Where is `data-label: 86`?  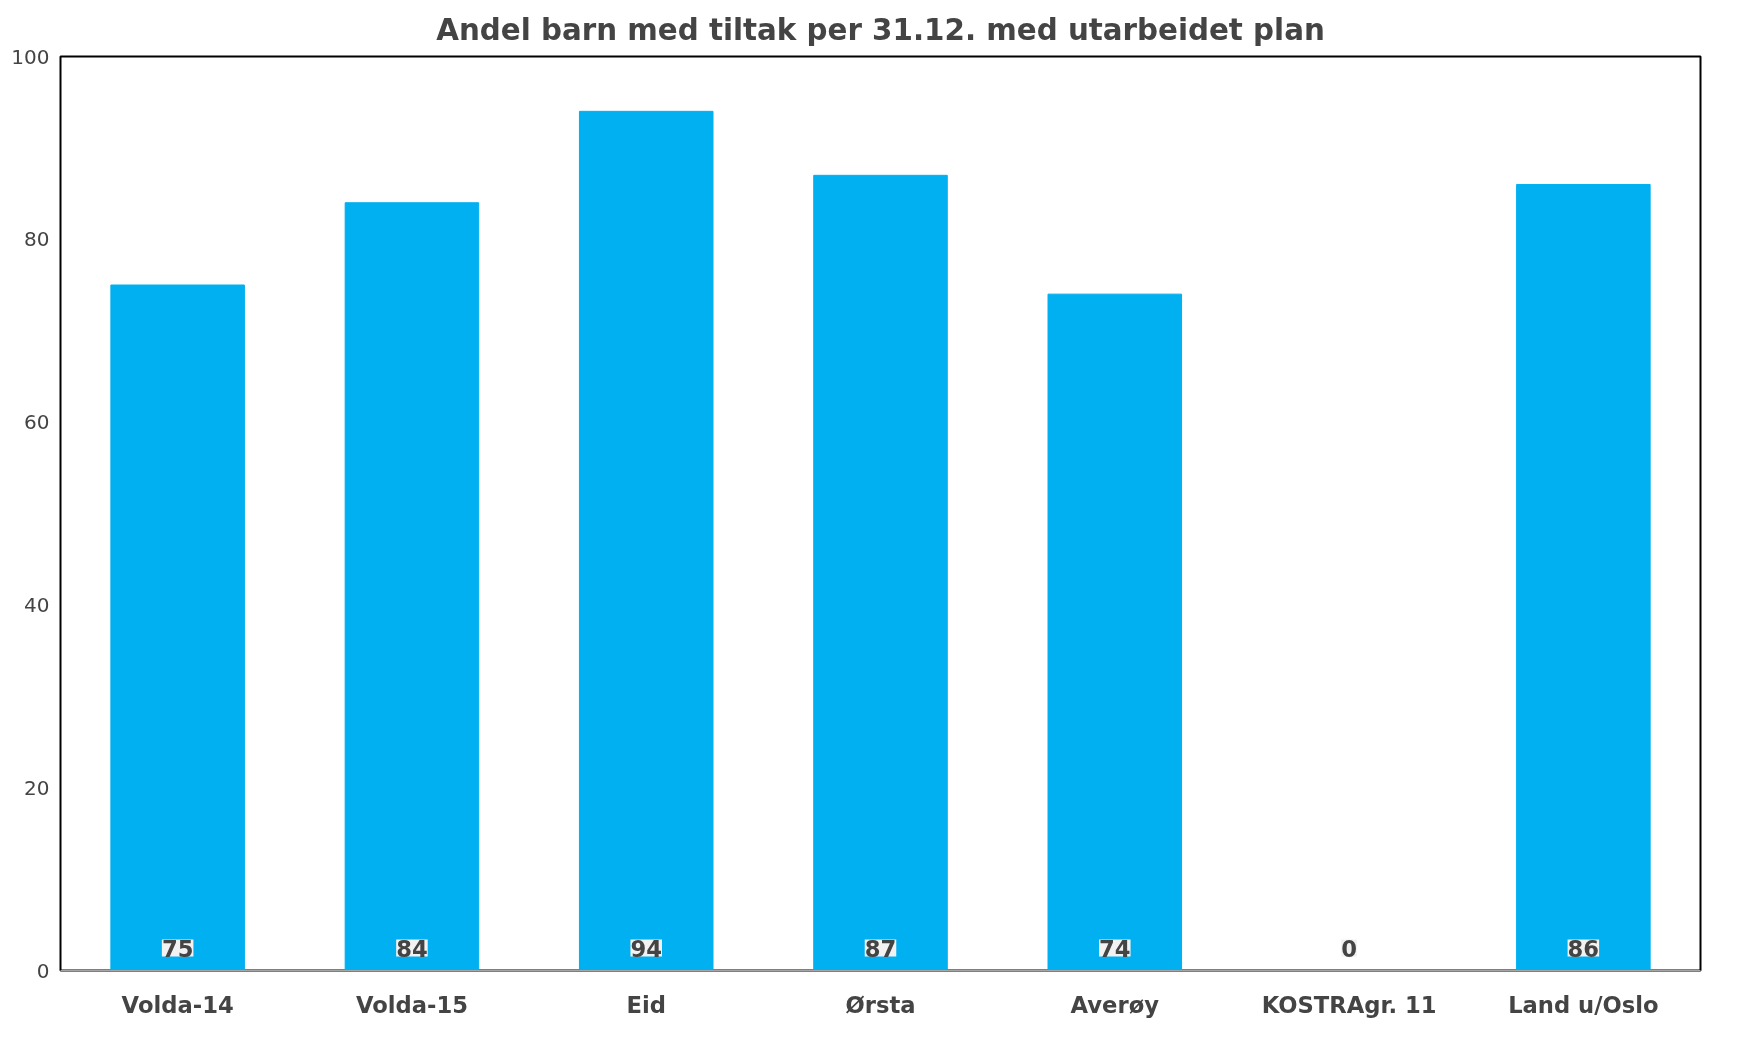
data-label: 86 is located at coordinates (1583, 948).